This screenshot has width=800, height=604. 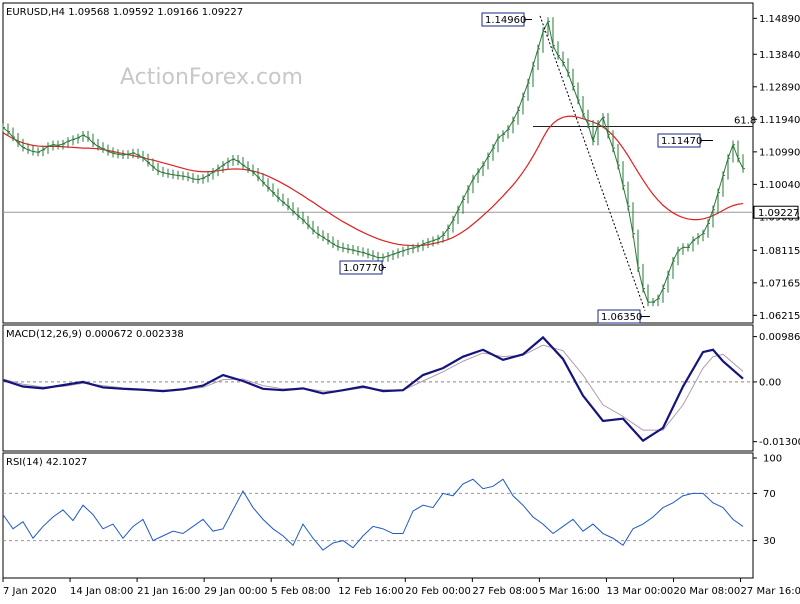 What do you see at coordinates (30, 591) in the screenshot?
I see `time-tick-label: 7 Jan 2020` at bounding box center [30, 591].